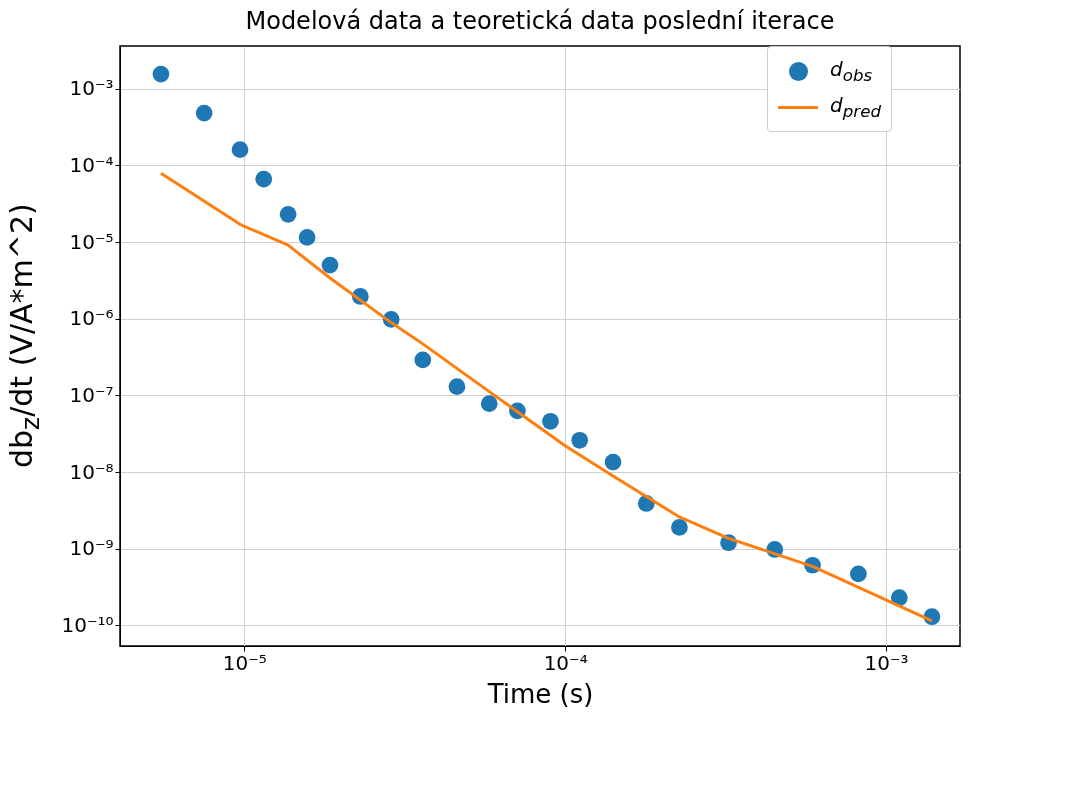 The height and width of the screenshot is (809, 1087). I want to click on y-tick-label: 10⁻⁷, so click(91, 394).